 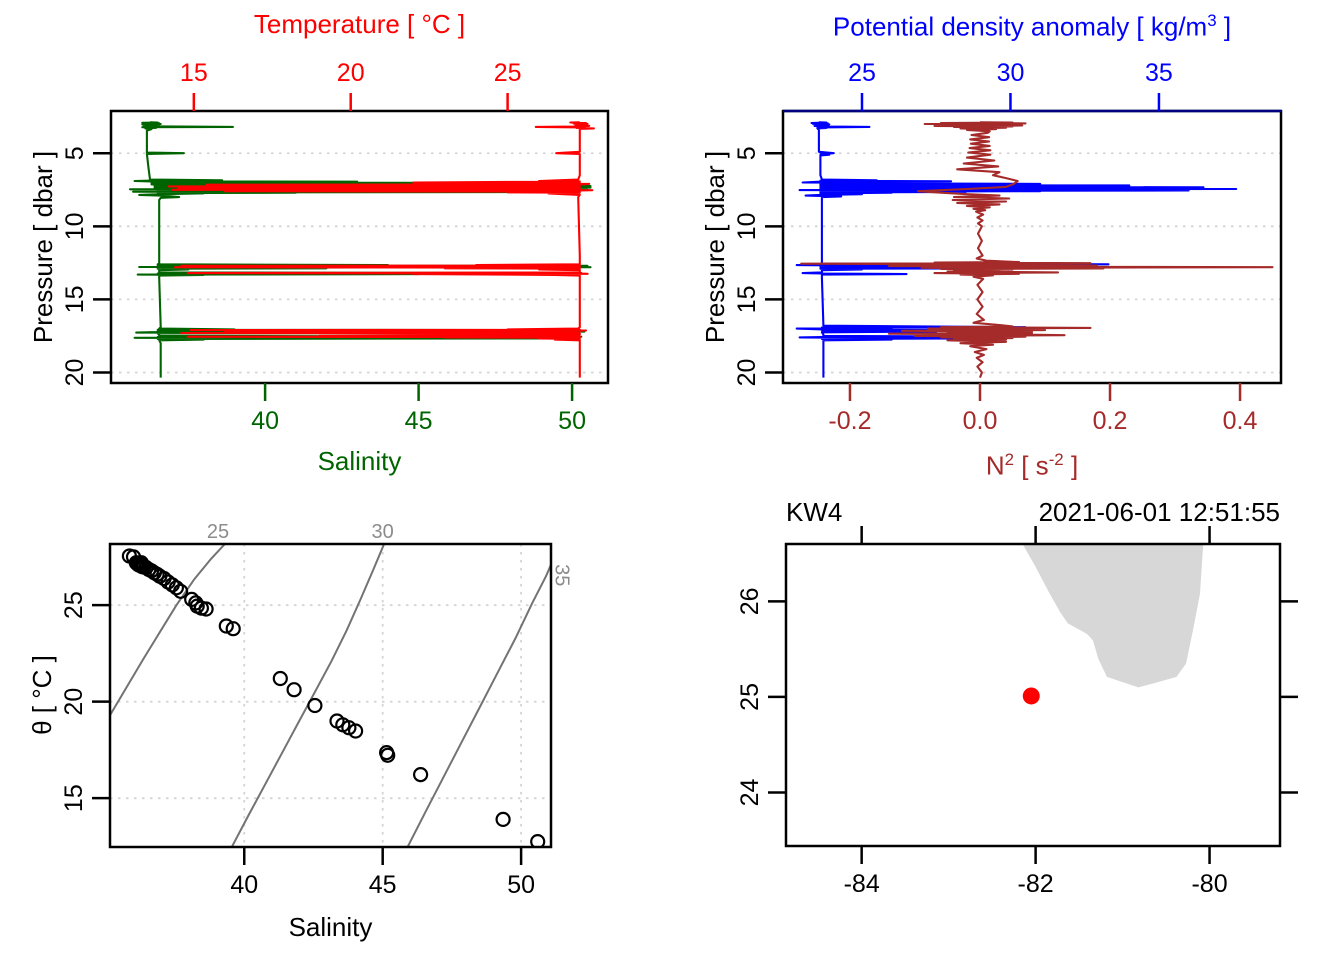 What do you see at coordinates (43, 247) in the screenshot?
I see `pressure-axis-title-left: Pressure [ dbar ]` at bounding box center [43, 247].